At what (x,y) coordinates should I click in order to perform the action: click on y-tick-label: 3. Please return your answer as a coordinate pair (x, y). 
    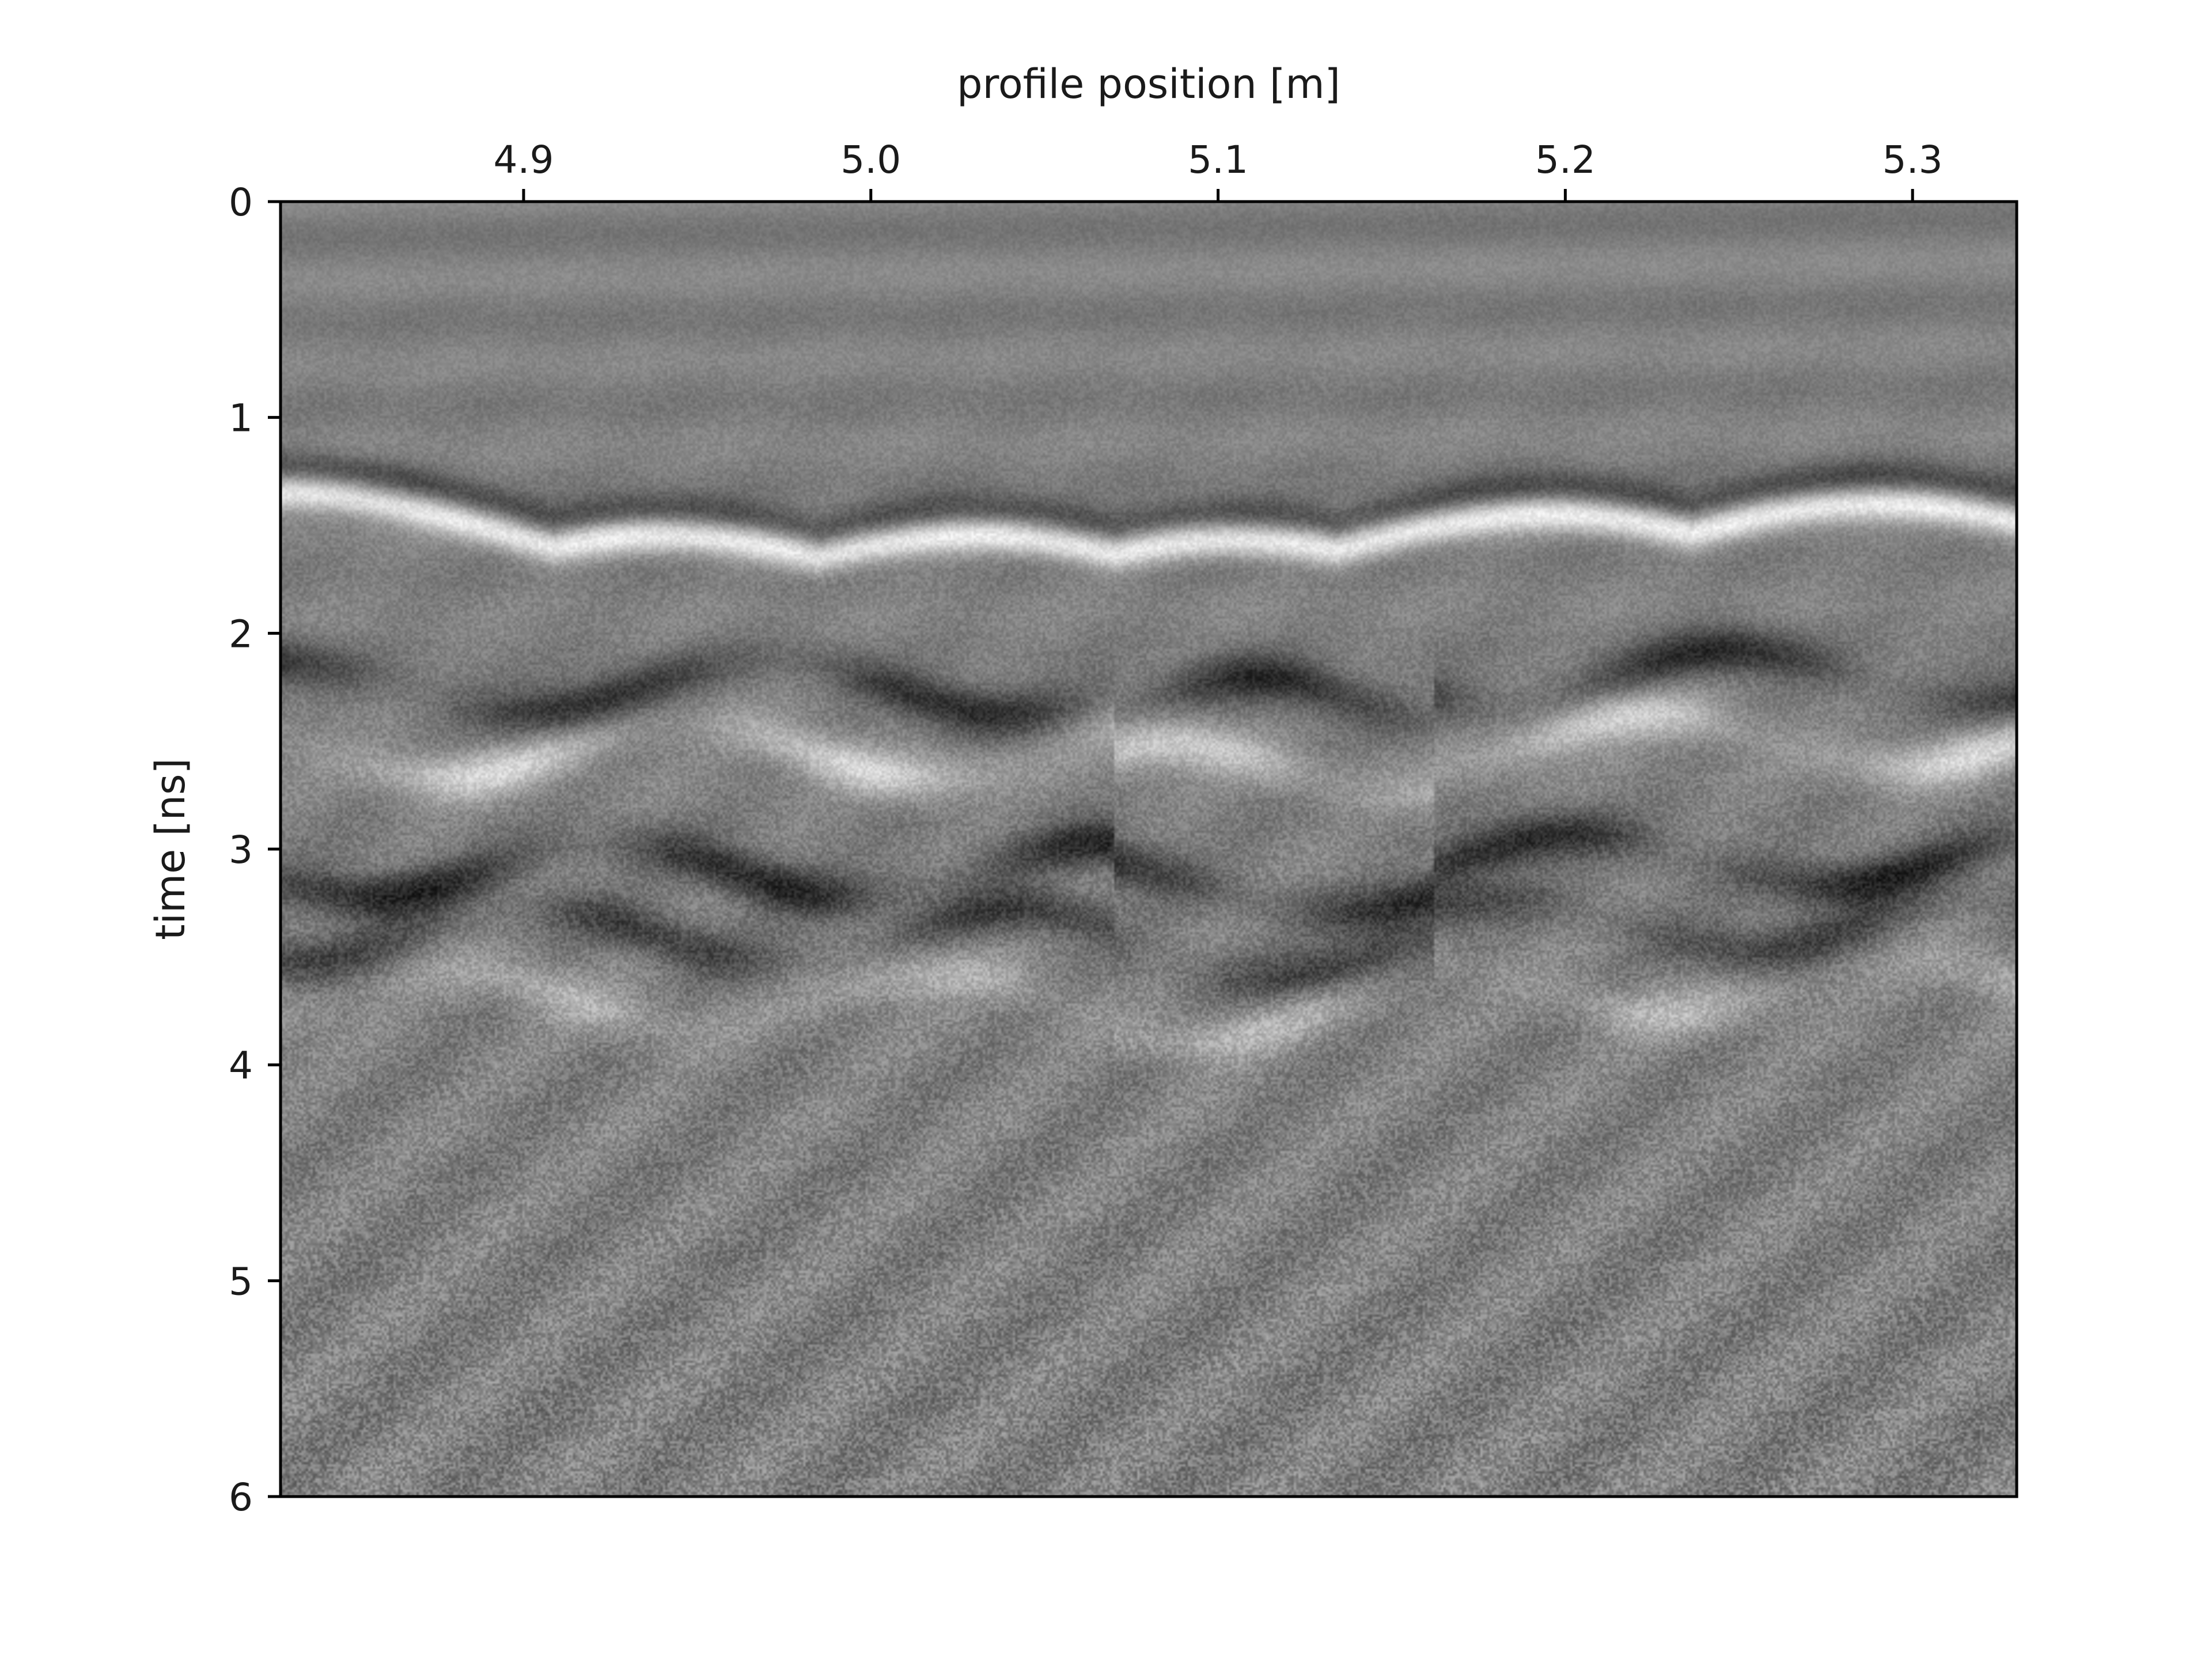
    Looking at the image, I should click on (241, 850).